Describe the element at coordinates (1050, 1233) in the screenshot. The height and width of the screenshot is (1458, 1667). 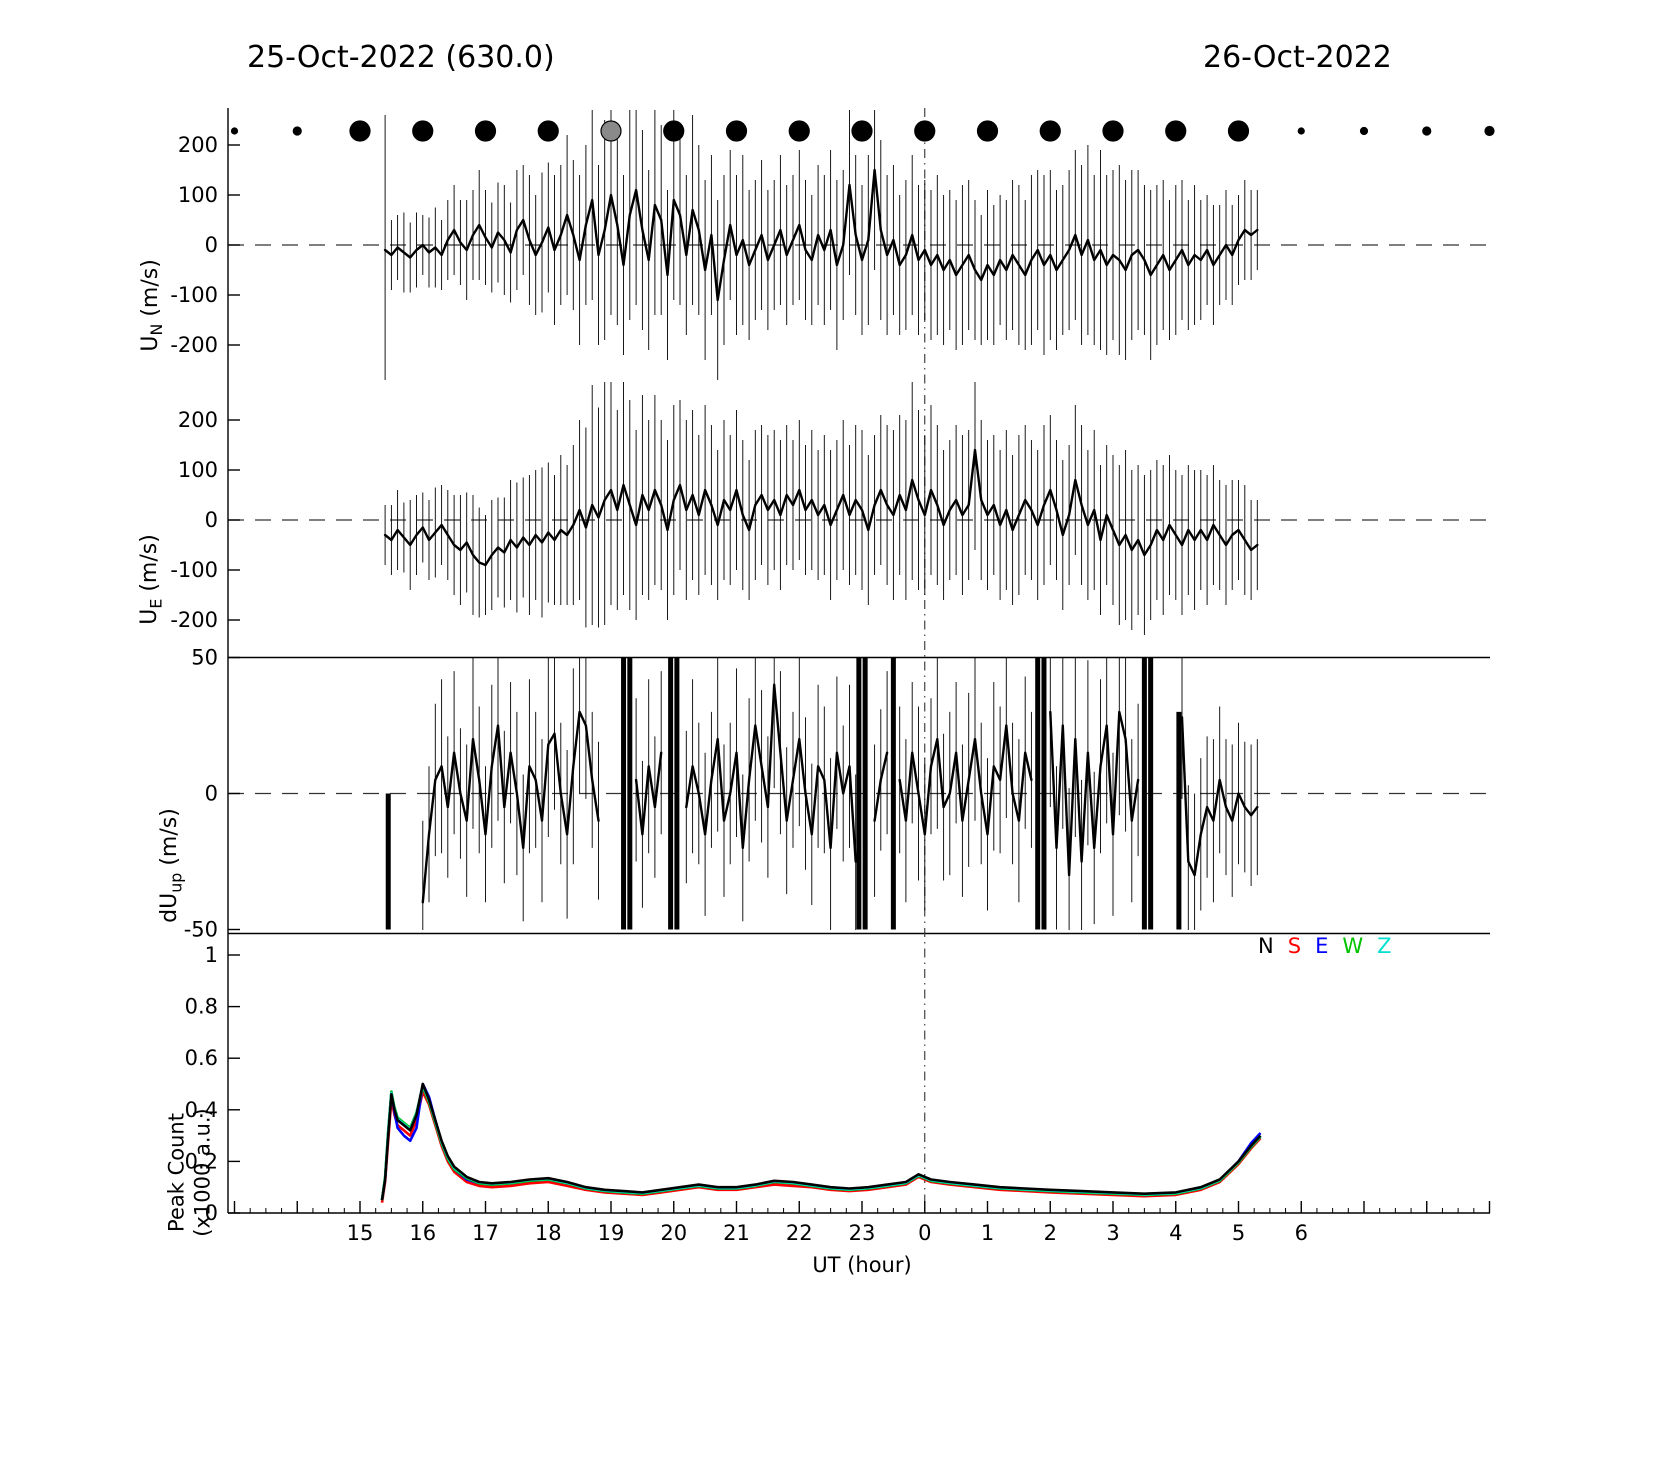
I see `svg-text: 2` at that location.